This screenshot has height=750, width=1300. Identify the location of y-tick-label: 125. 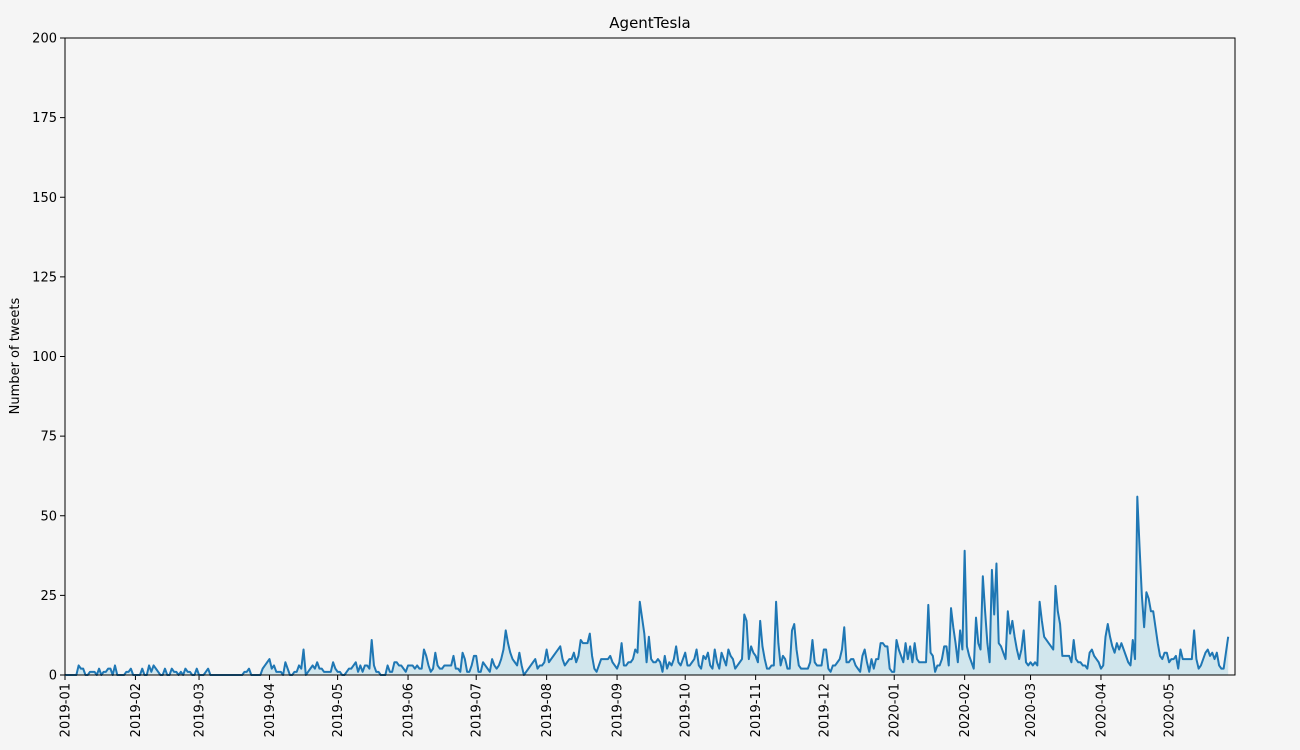
(44, 277).